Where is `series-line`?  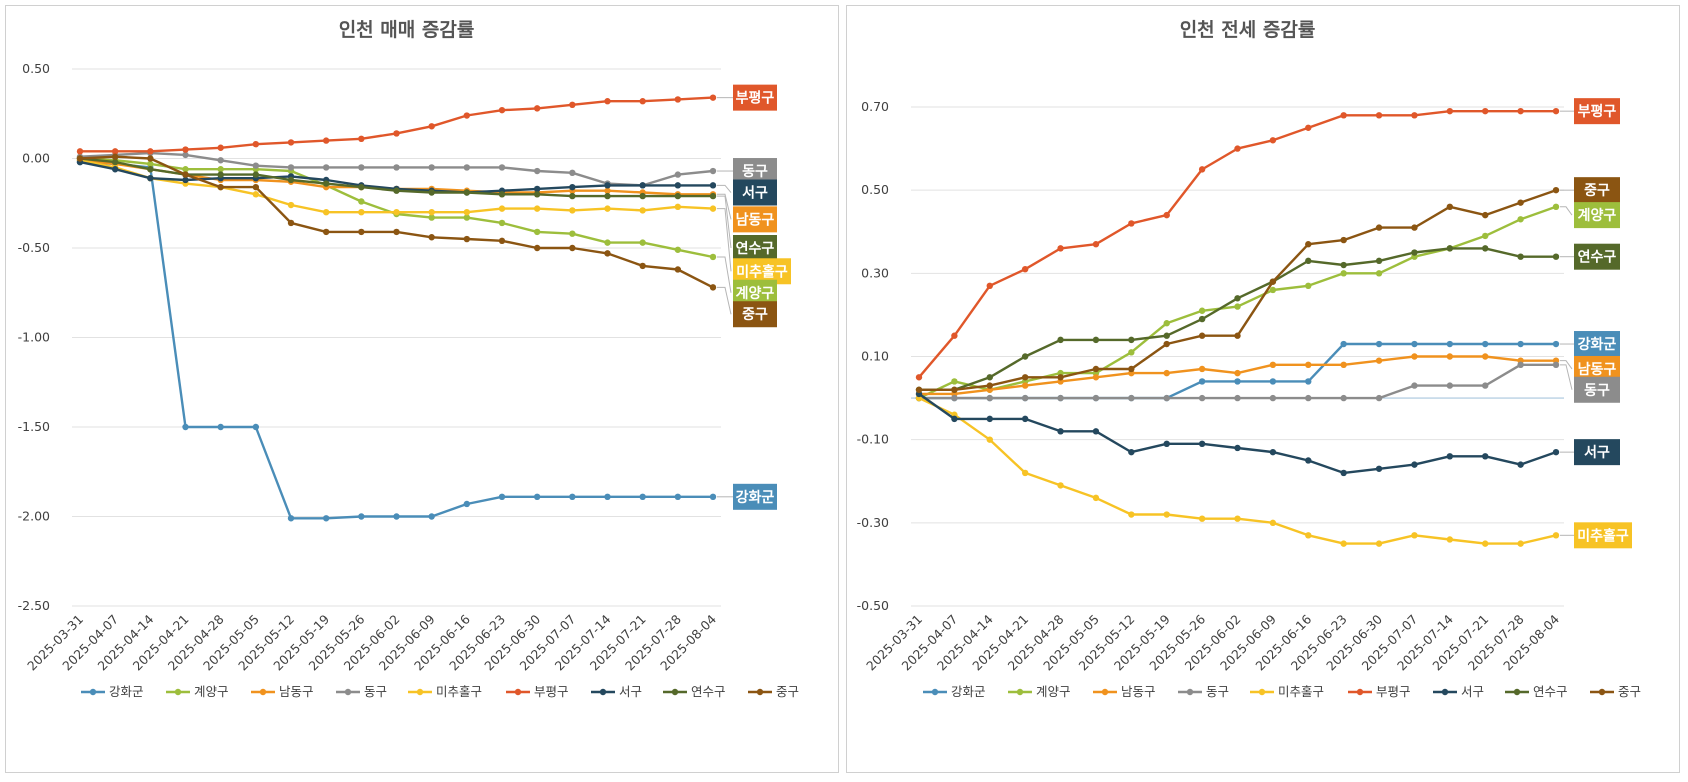 series-line is located at coordinates (1237, 302).